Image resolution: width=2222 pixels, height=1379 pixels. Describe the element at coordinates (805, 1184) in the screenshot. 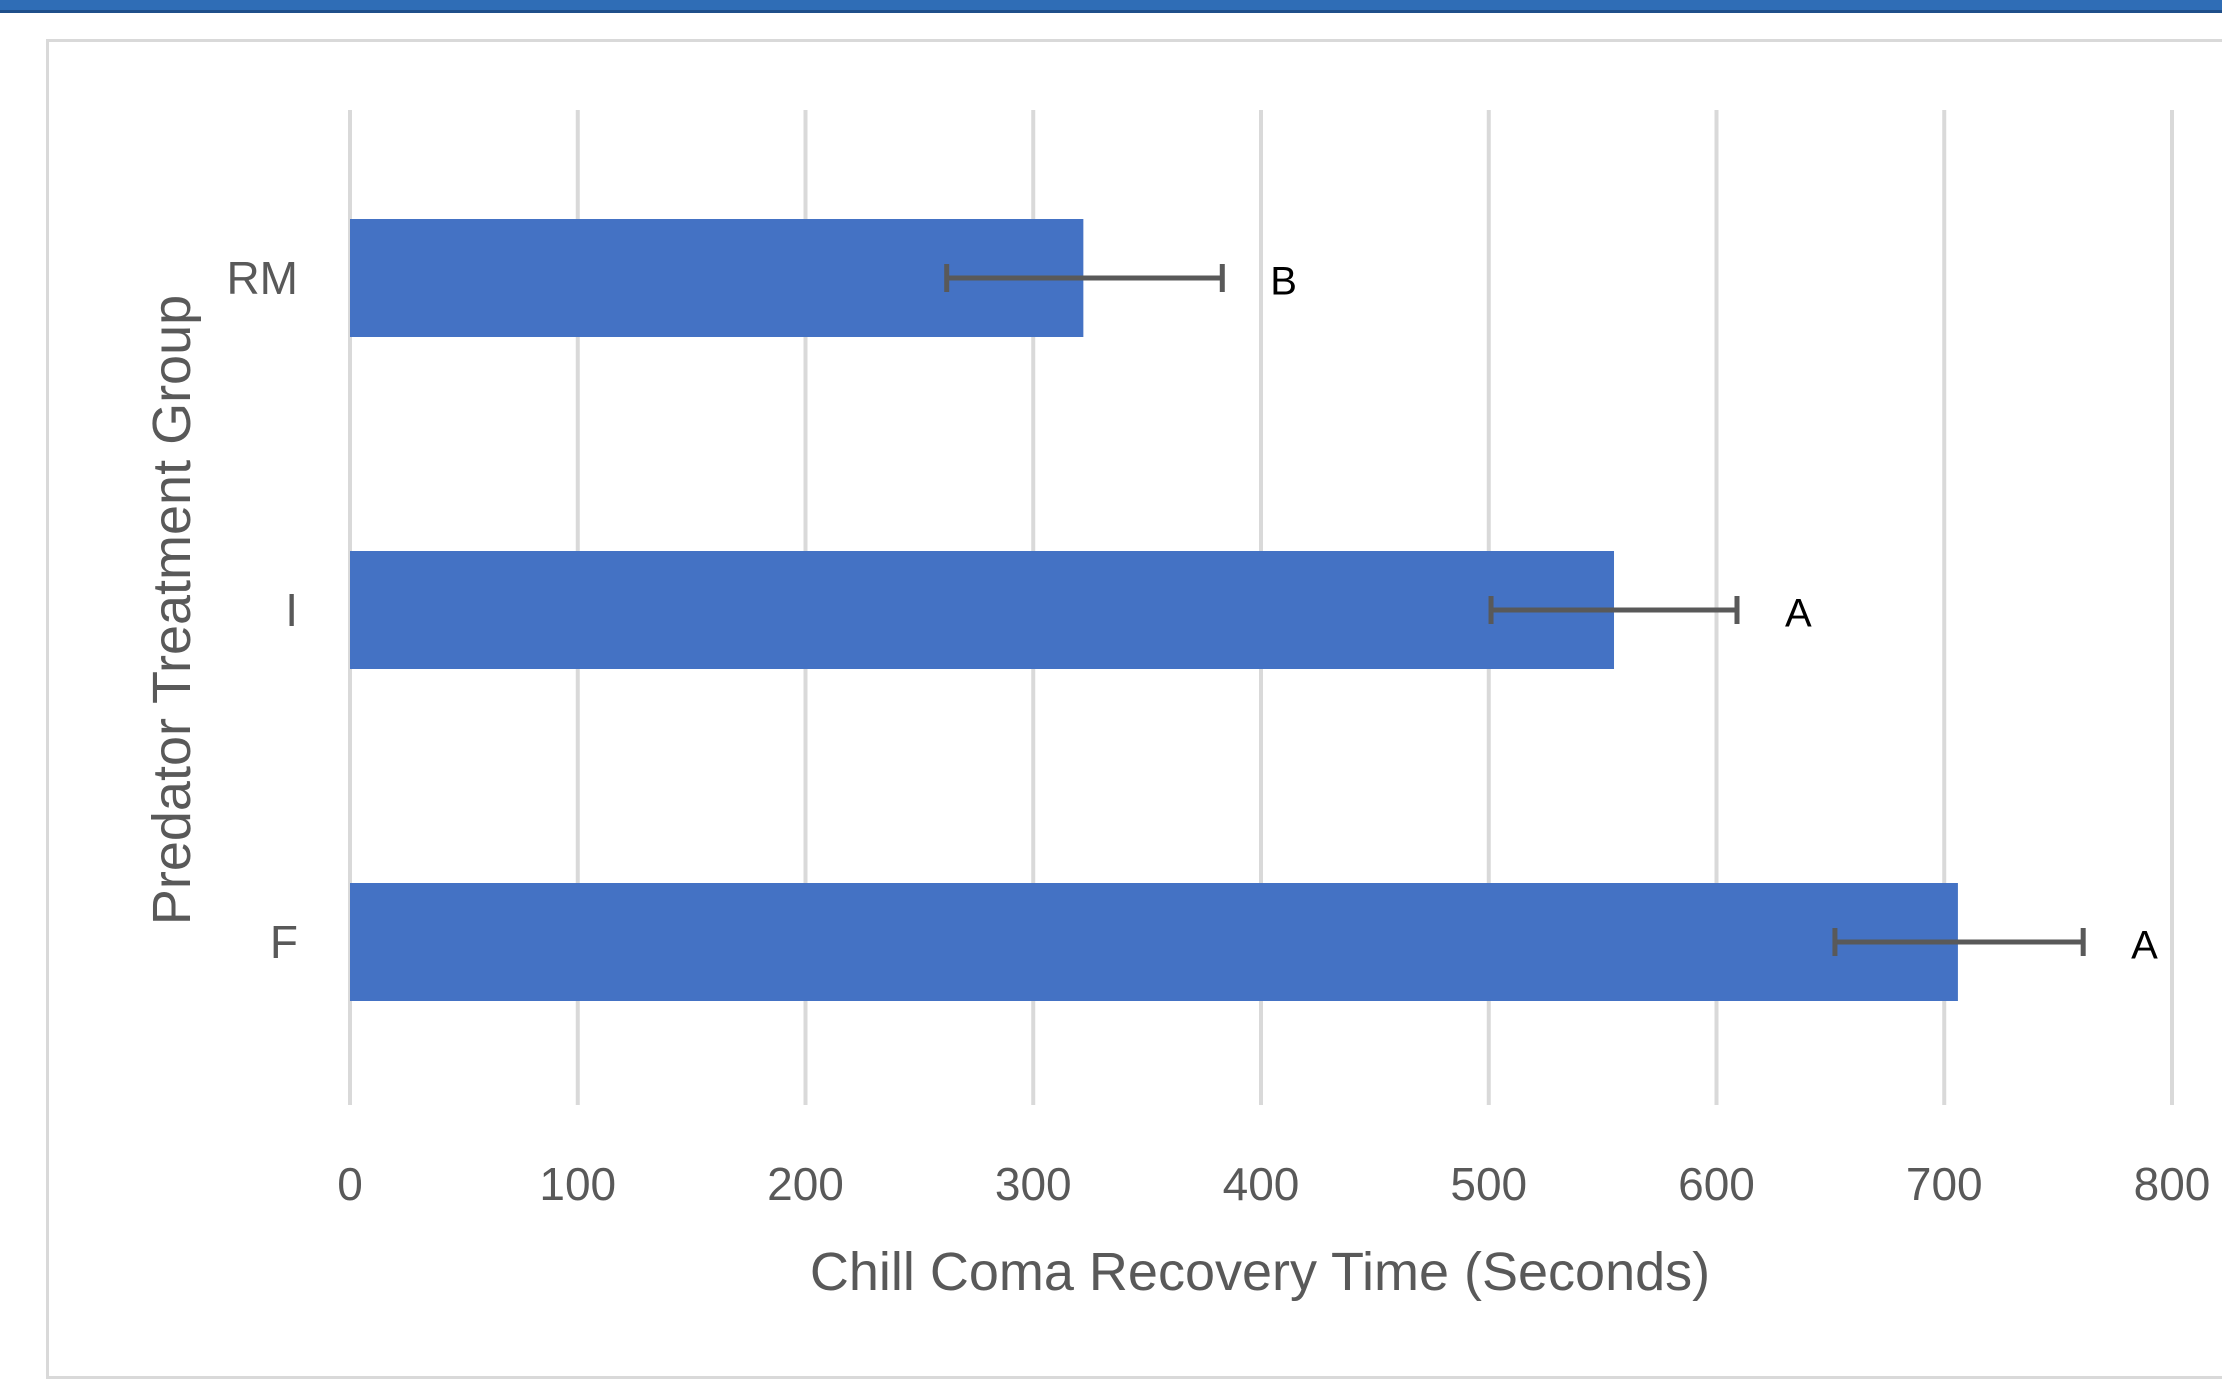

I see `x-tick-label-200: 200` at that location.